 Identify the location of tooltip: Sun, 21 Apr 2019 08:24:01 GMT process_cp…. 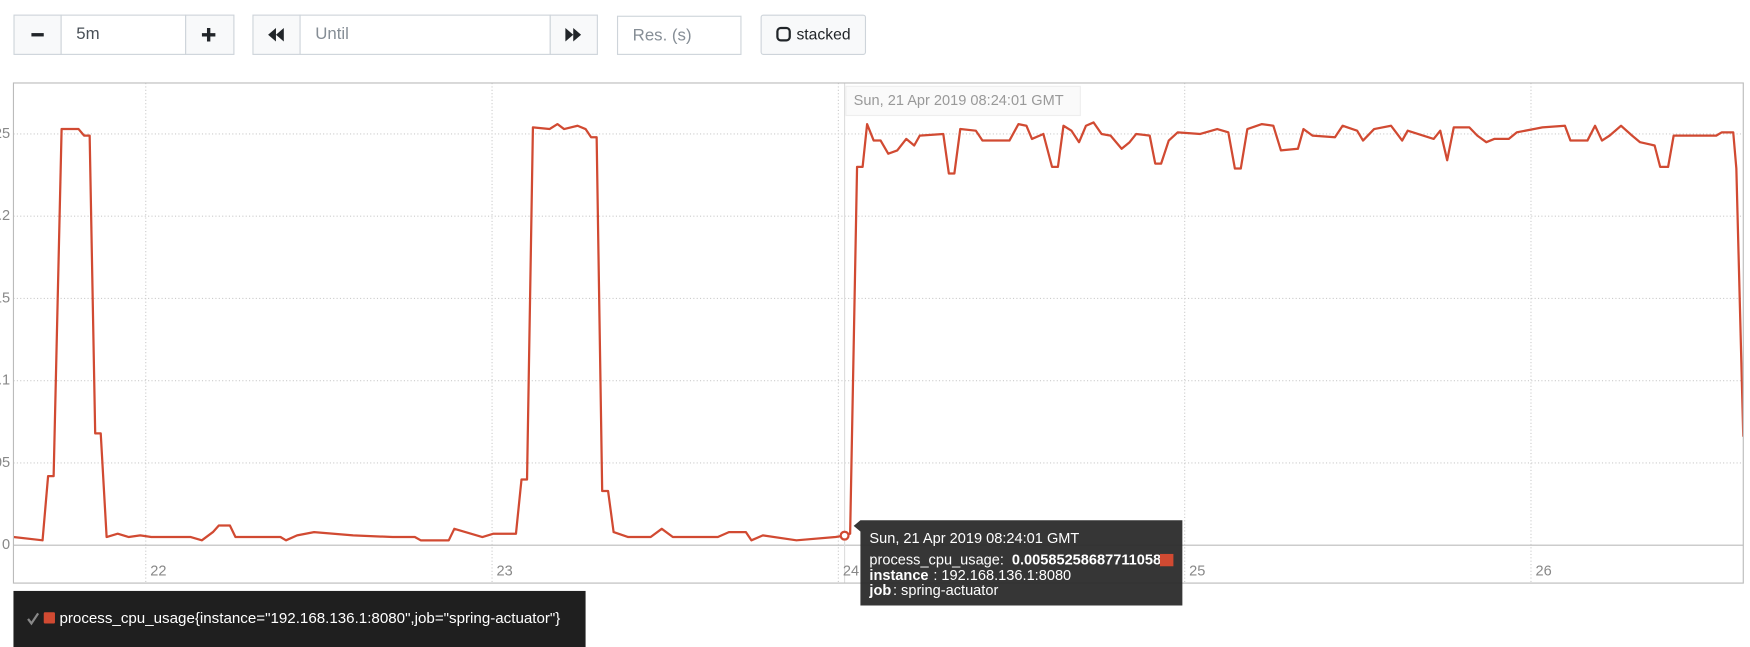
(1018, 563).